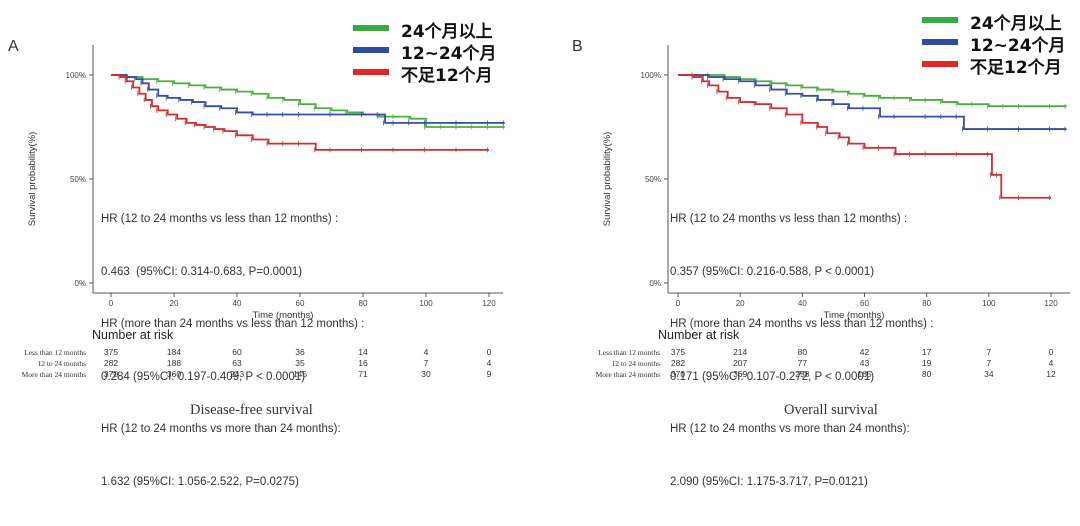 The width and height of the screenshot is (1080, 526). I want to click on number-at-risk-cell: 369, so click(740, 374).